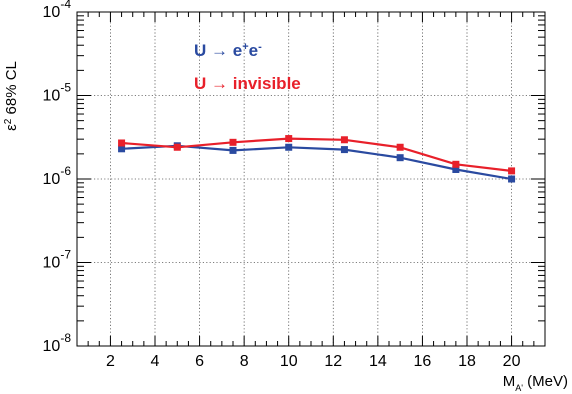 The height and width of the screenshot is (394, 572). What do you see at coordinates (245, 47) in the screenshot?
I see `legend-entry-ee-sup1: +` at bounding box center [245, 47].